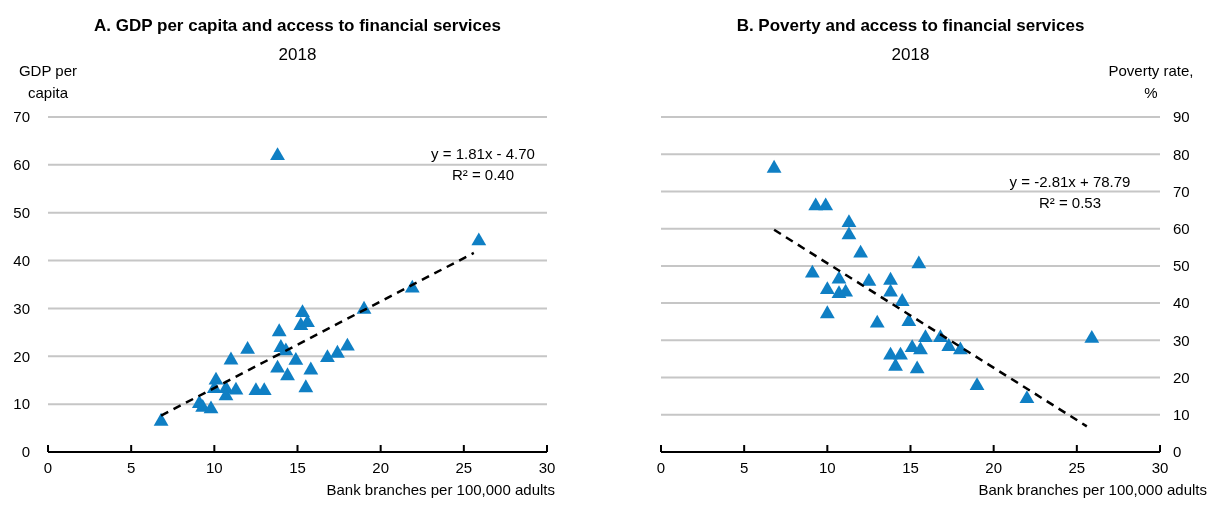 The width and height of the screenshot is (1210, 506). I want to click on y2-axis-title: Poverty rate, %, so click(1151, 82).